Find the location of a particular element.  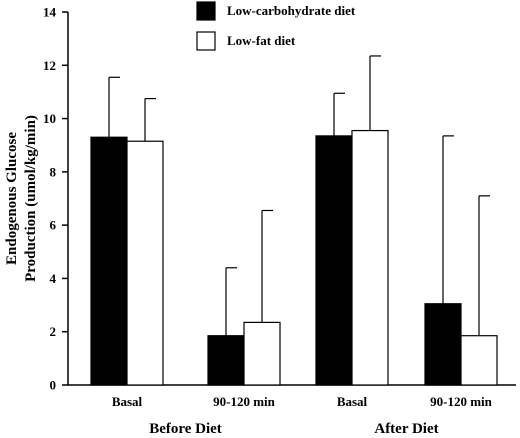

group-label: Before Diet is located at coordinates (185, 429).